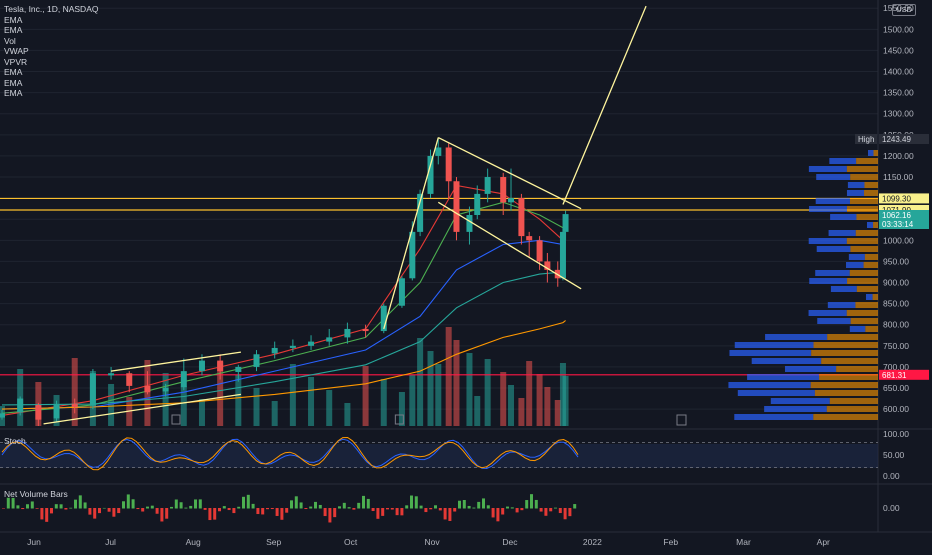 The image size is (932, 555). What do you see at coordinates (16, 51) in the screenshot?
I see `indicator-vwap: VWAP` at bounding box center [16, 51].